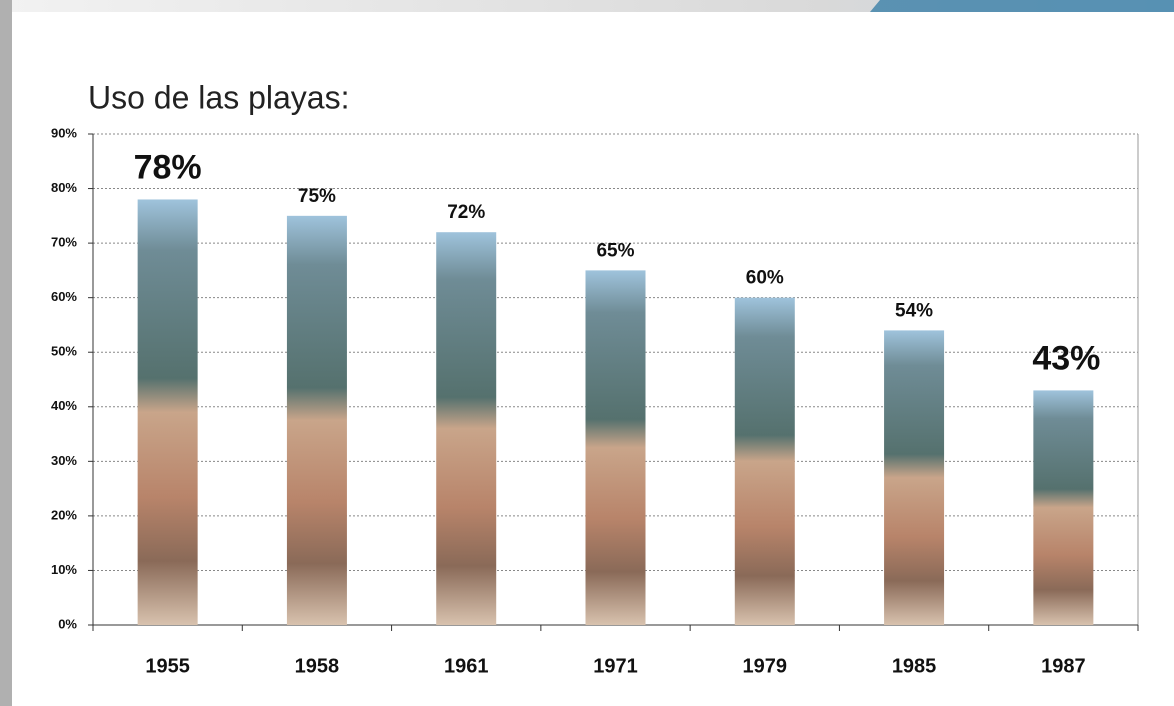 The image size is (1174, 706). What do you see at coordinates (317, 666) in the screenshot?
I see `x-tick-label: 1958` at bounding box center [317, 666].